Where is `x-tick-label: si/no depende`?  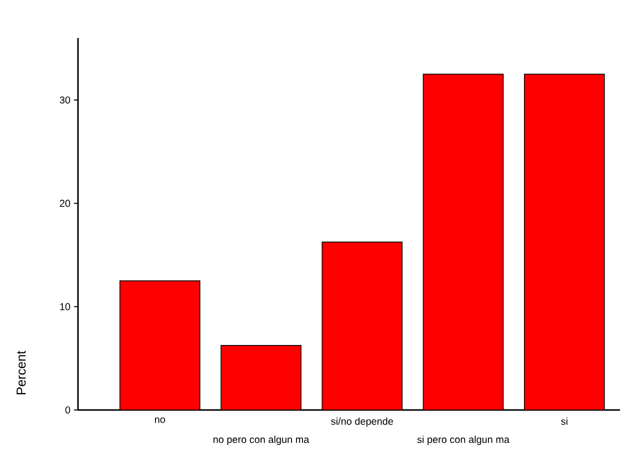 x-tick-label: si/no depende is located at coordinates (362, 422).